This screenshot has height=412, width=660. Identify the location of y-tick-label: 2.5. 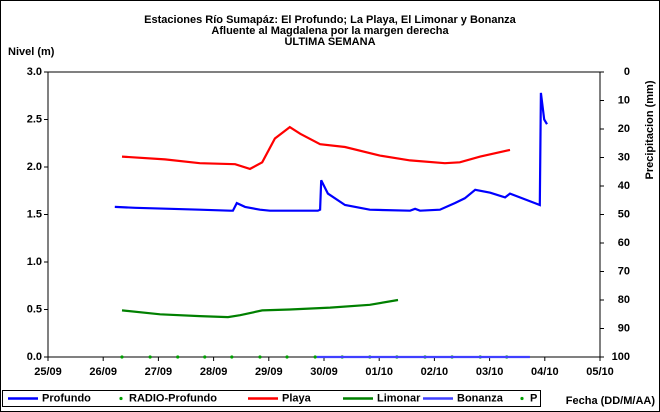
(34, 119).